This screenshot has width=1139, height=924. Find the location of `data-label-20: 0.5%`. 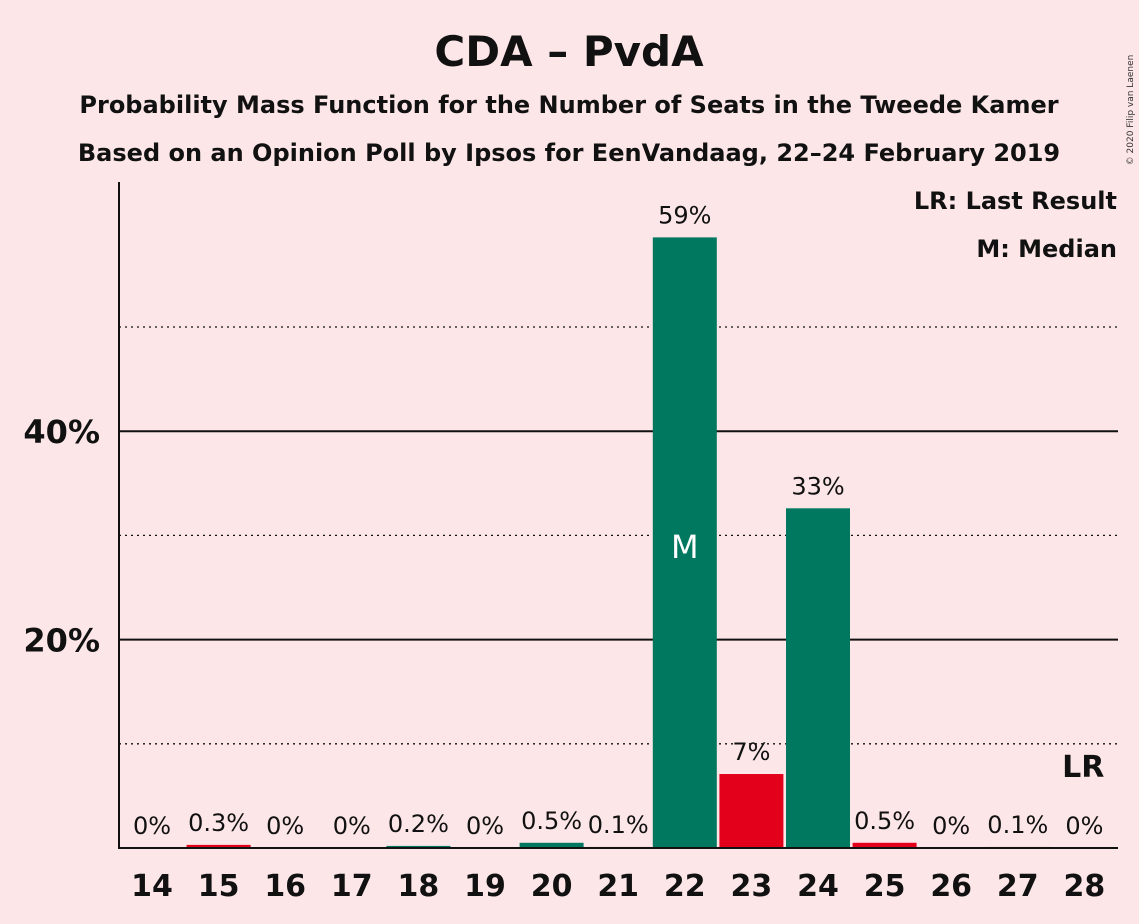

data-label-20: 0.5% is located at coordinates (551, 821).